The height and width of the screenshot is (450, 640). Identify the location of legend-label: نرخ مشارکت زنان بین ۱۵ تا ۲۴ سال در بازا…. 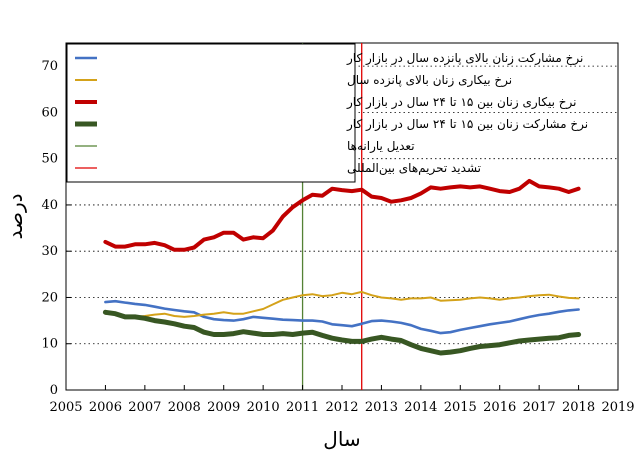
(467, 124).